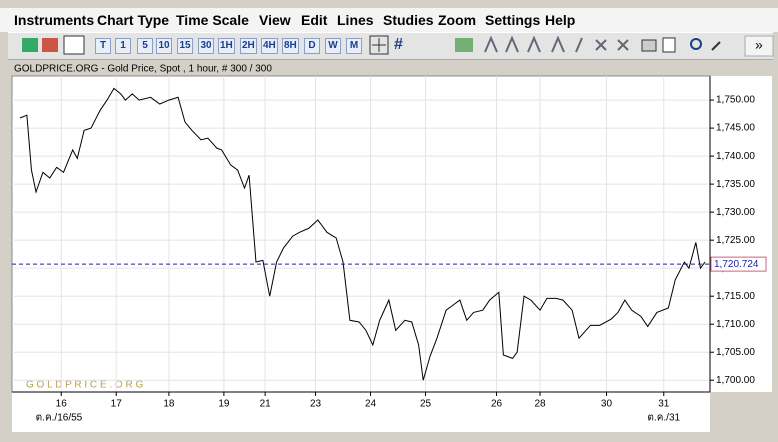 This screenshot has width=778, height=442. Describe the element at coordinates (62, 404) in the screenshot. I see `x-tick-label: 16` at that location.